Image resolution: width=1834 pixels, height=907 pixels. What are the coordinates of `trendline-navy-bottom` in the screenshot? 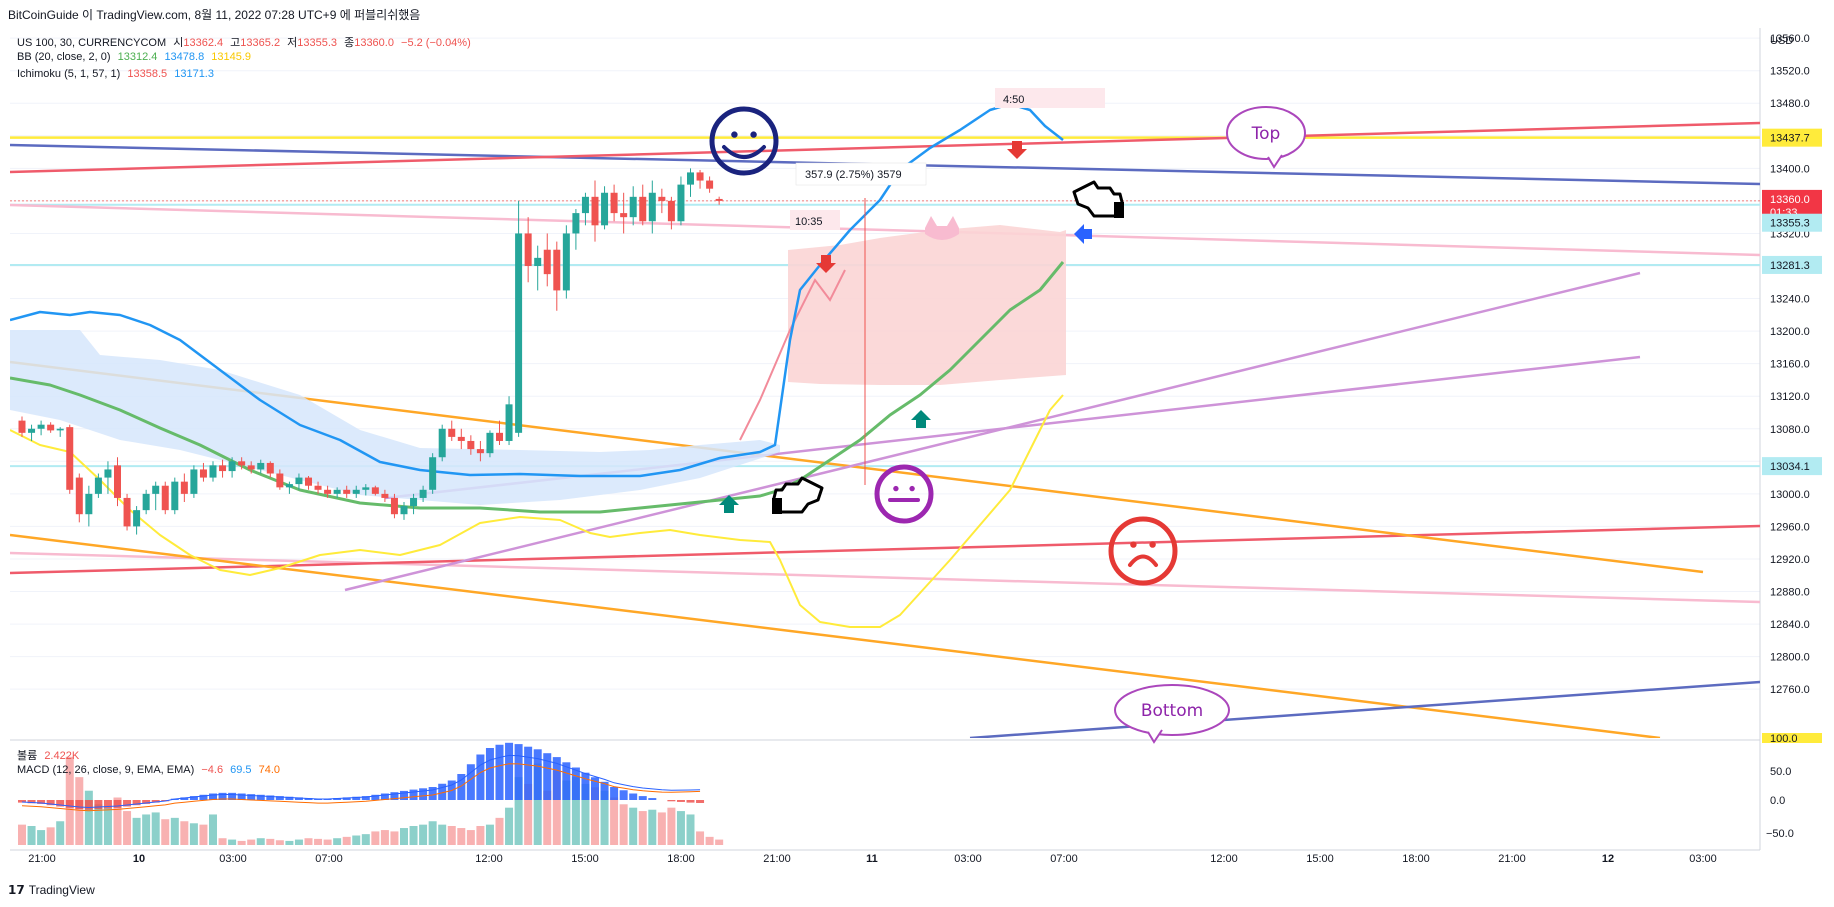 It's located at (1364, 709).